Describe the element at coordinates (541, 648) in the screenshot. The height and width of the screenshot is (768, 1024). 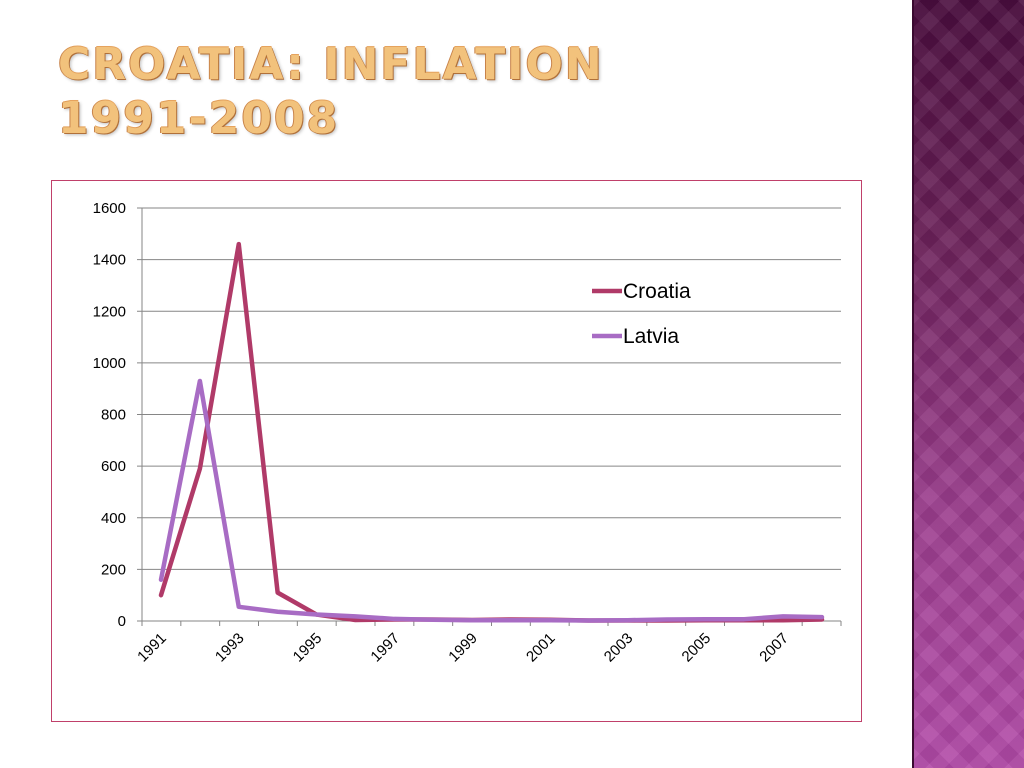
I see `x-tick-label: 2001` at that location.